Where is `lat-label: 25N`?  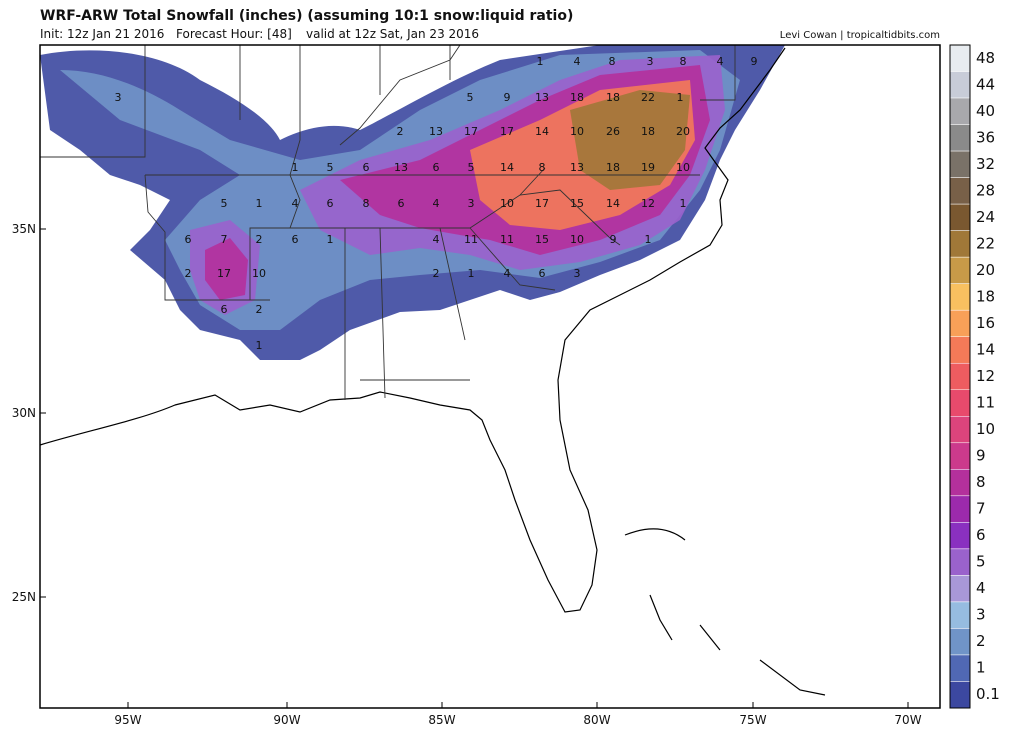
lat-label: 25N is located at coordinates (24, 597).